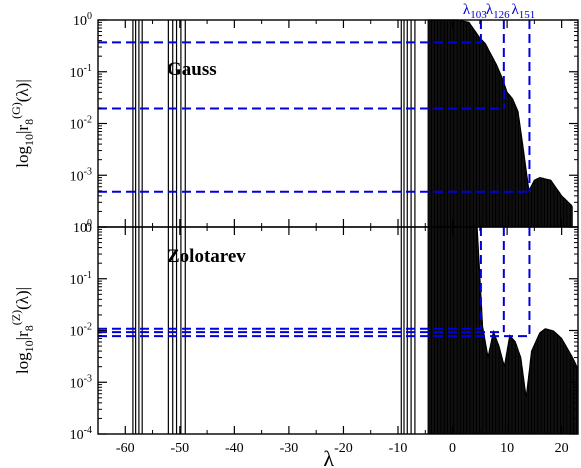 The width and height of the screenshot is (581, 468). I want to click on xtick-label: -30, so click(289, 448).